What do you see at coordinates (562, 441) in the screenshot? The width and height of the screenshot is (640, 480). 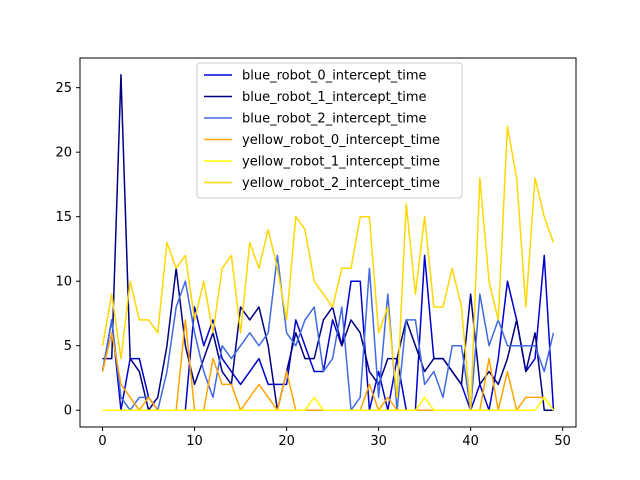 I see `x-tick-label: 50` at bounding box center [562, 441].